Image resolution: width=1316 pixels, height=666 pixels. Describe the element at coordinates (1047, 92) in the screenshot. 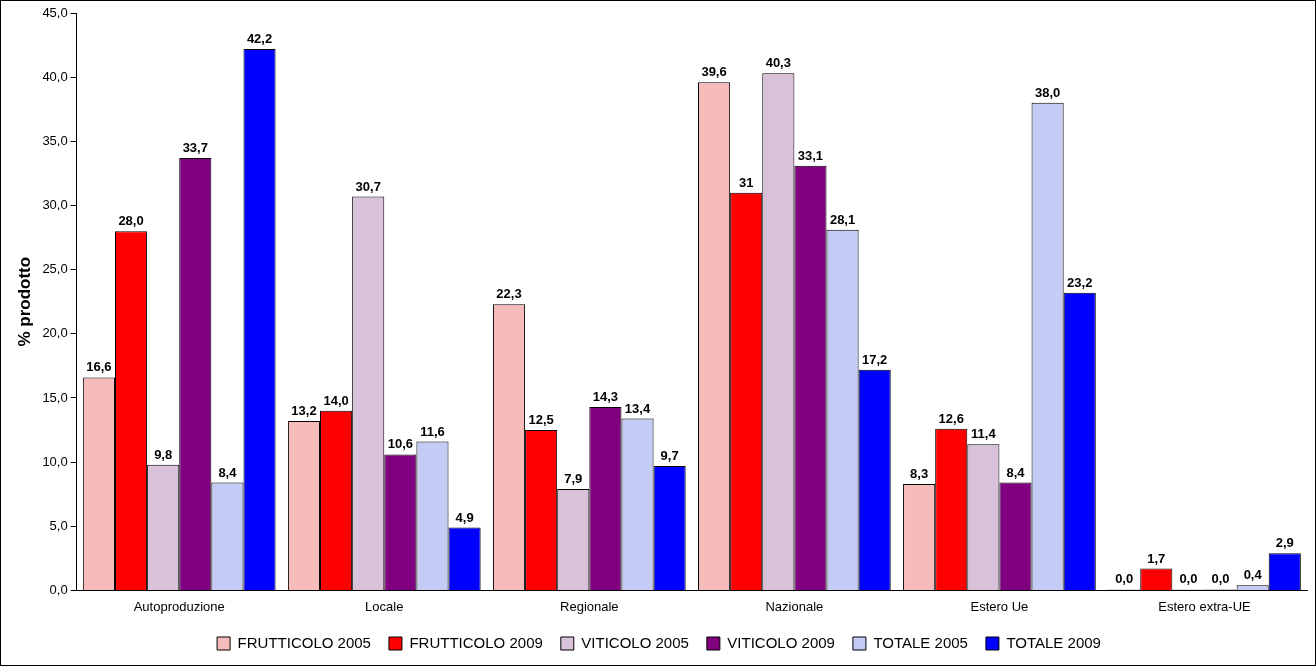

I see `data-label: 38,0` at that location.